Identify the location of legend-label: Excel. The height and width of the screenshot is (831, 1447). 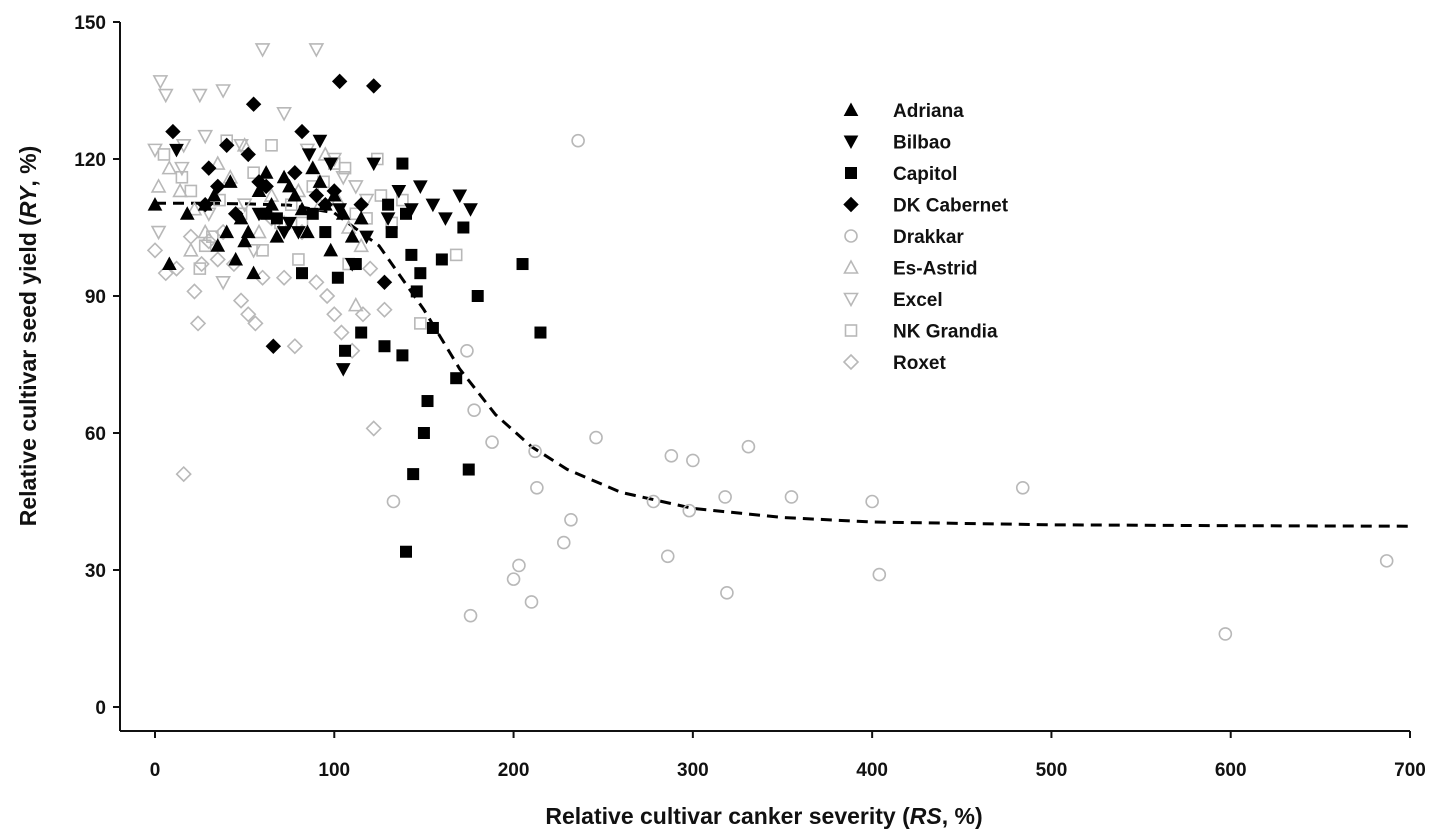
(918, 300).